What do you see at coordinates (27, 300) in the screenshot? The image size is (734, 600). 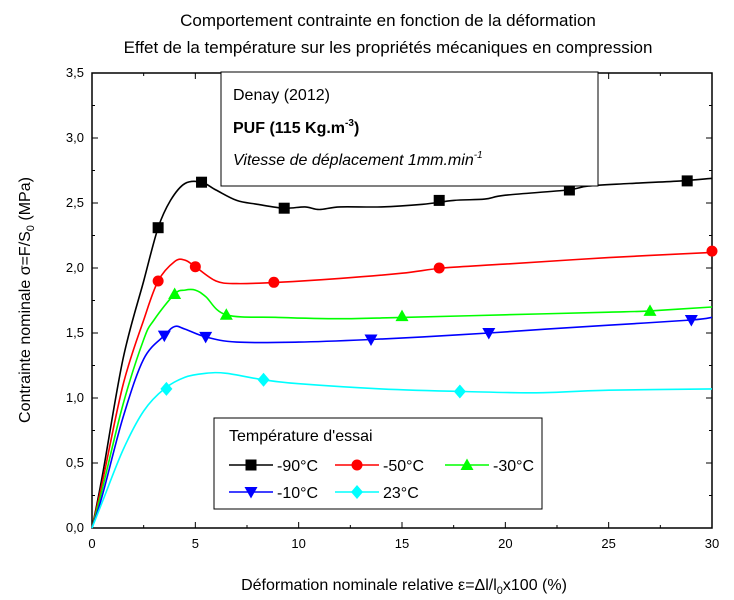 I see `y-axis-label: Contrainte nominale σ=F/S0 (MPa)` at bounding box center [27, 300].